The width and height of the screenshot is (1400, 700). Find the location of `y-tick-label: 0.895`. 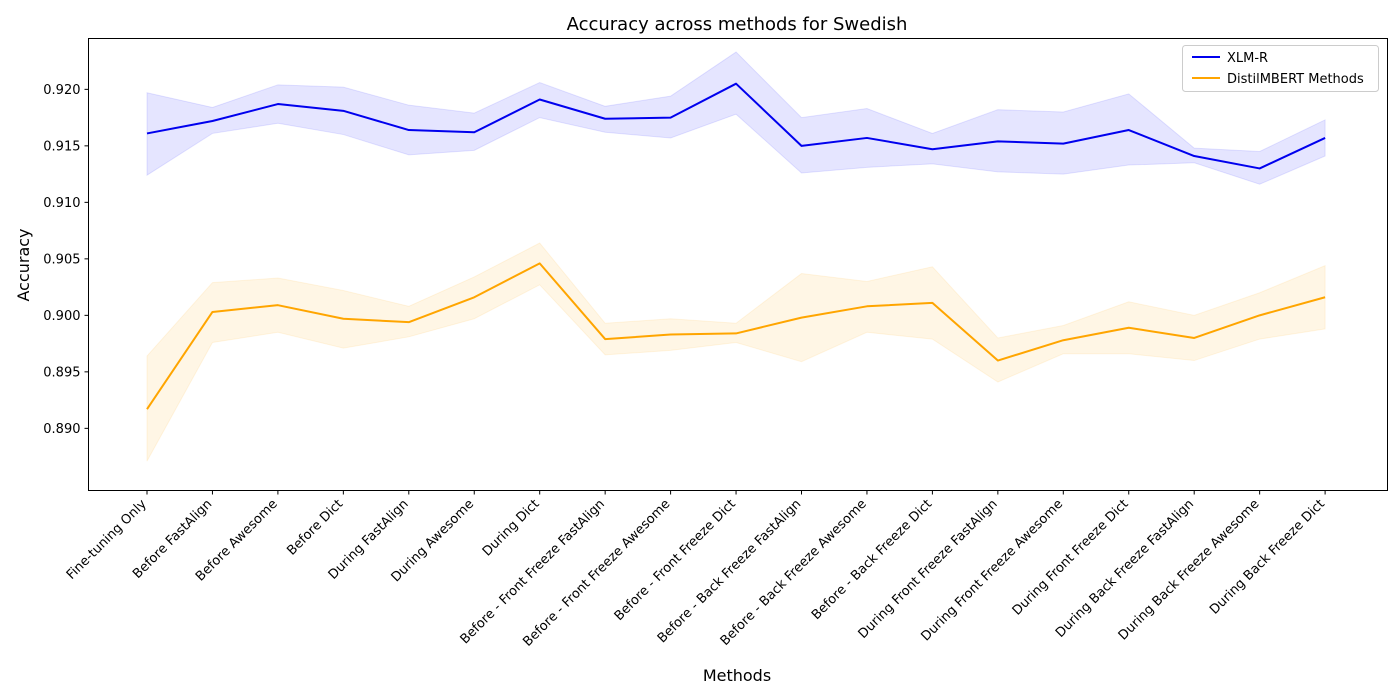

y-tick-label: 0.895 is located at coordinates (61, 372).